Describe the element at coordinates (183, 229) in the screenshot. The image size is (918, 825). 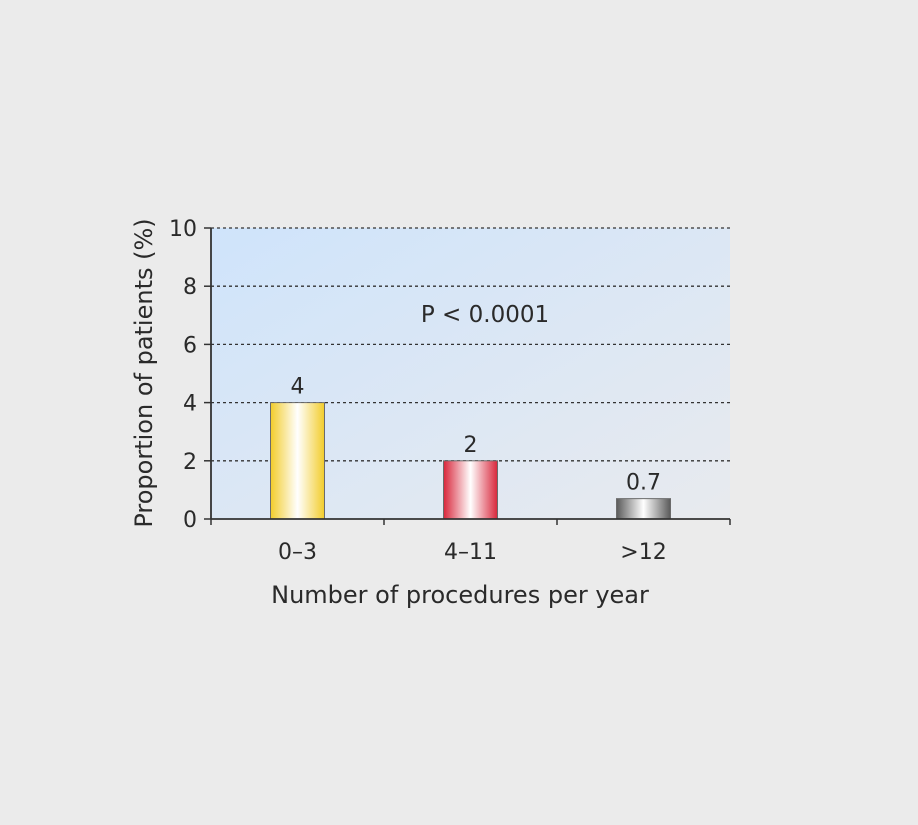
I see `y-tick-label-10: 10` at that location.